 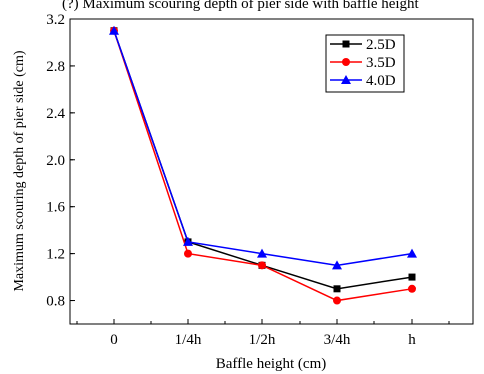 I want to click on y-tick-label: 2.4, so click(x=55, y=114).